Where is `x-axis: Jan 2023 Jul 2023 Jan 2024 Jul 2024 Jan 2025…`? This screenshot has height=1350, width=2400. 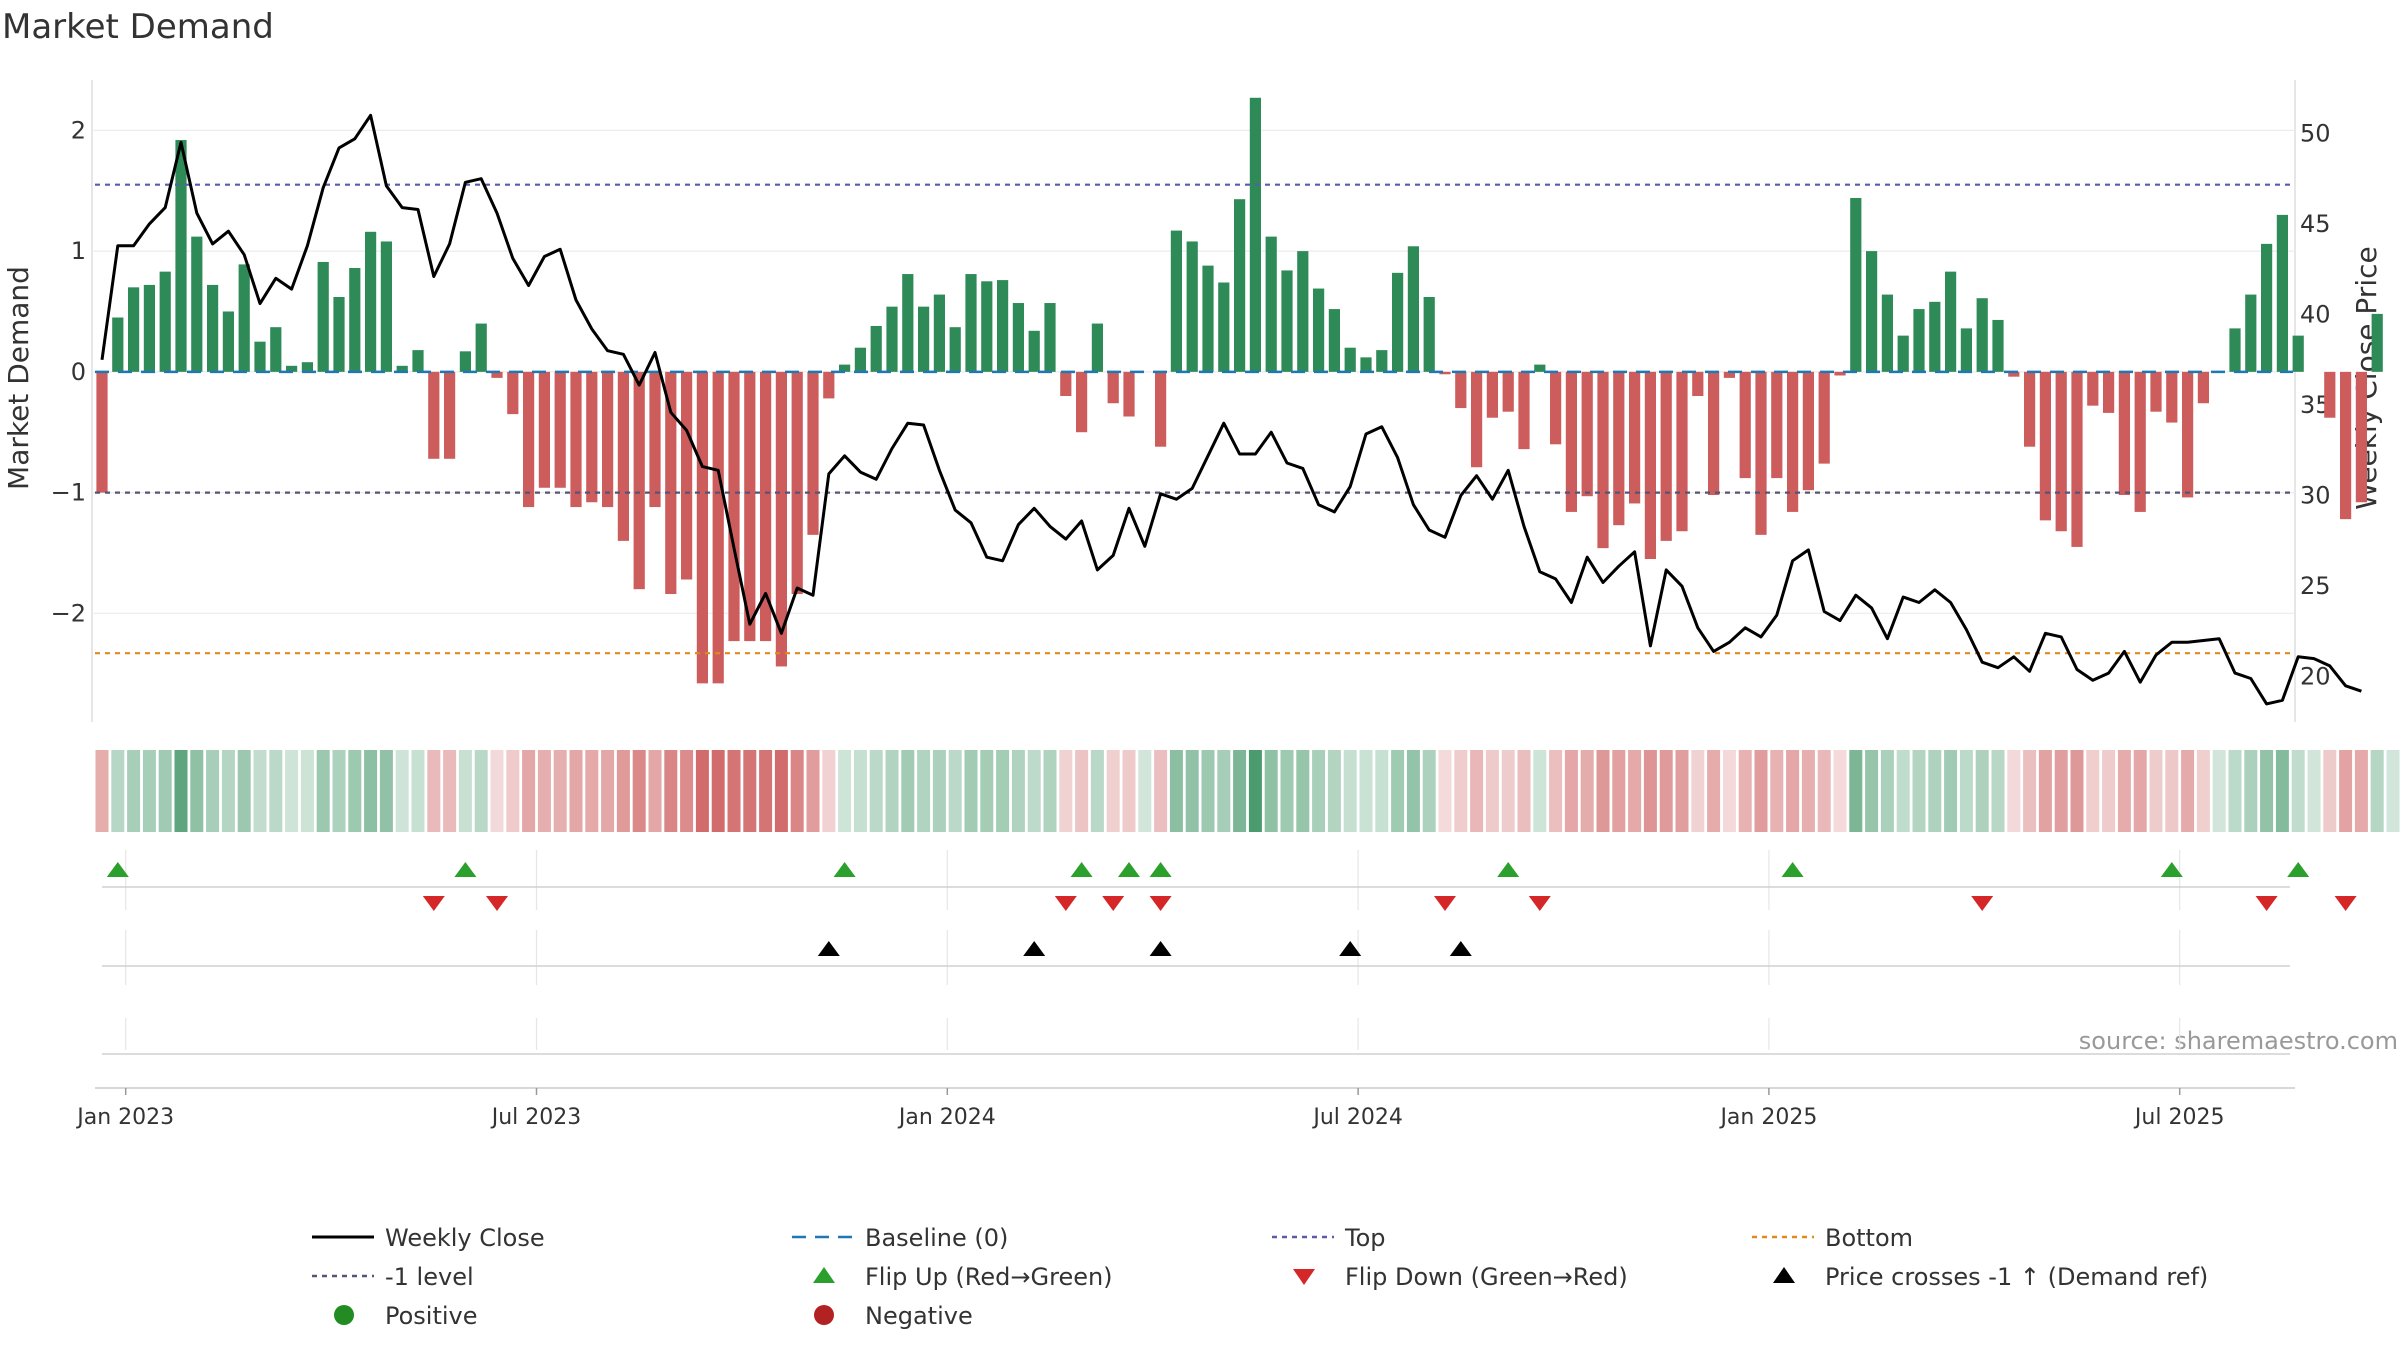 x-axis: Jan 2023 Jul 2023 Jan 2024 Jul 2024 Jan 2025… is located at coordinates (1185, 1074).